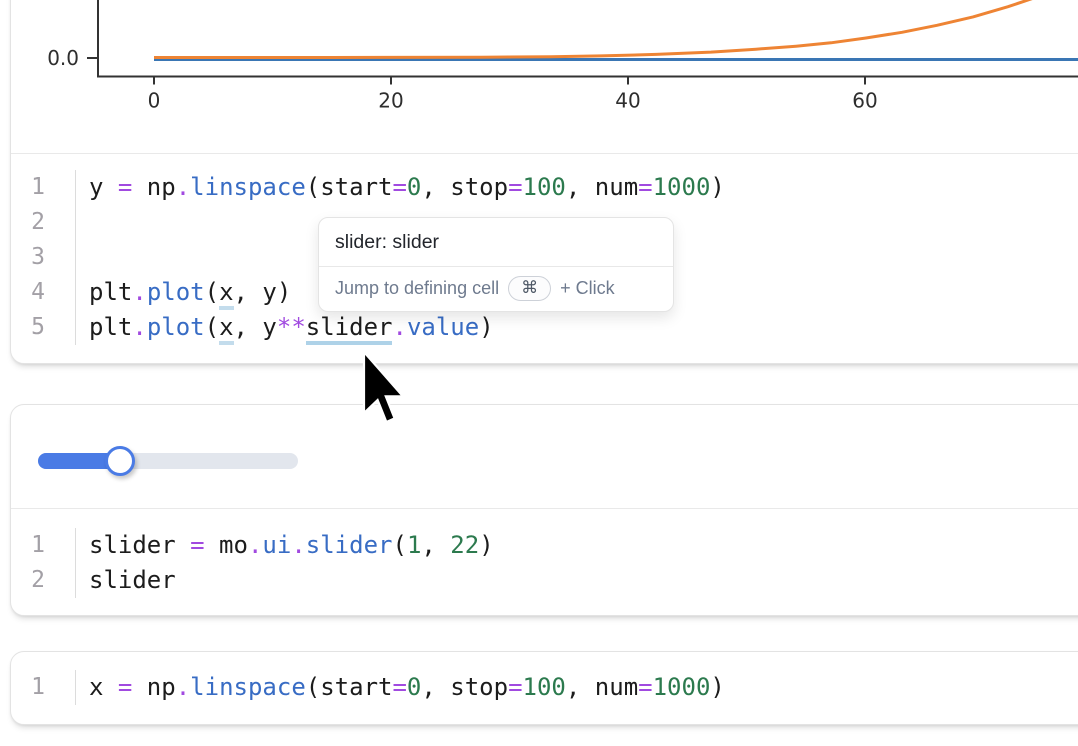 This screenshot has width=1078, height=746. What do you see at coordinates (544, 327) in the screenshot?
I see `code-line: 5 plt.plot(x, y**slider.value)` at bounding box center [544, 327].